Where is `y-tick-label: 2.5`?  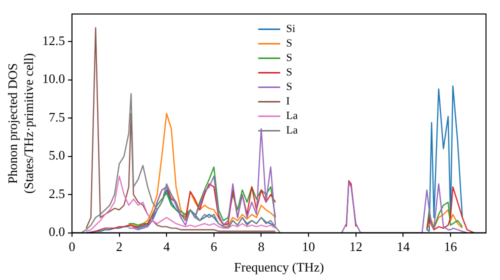 y-tick-label: 2.5 is located at coordinates (56, 193).